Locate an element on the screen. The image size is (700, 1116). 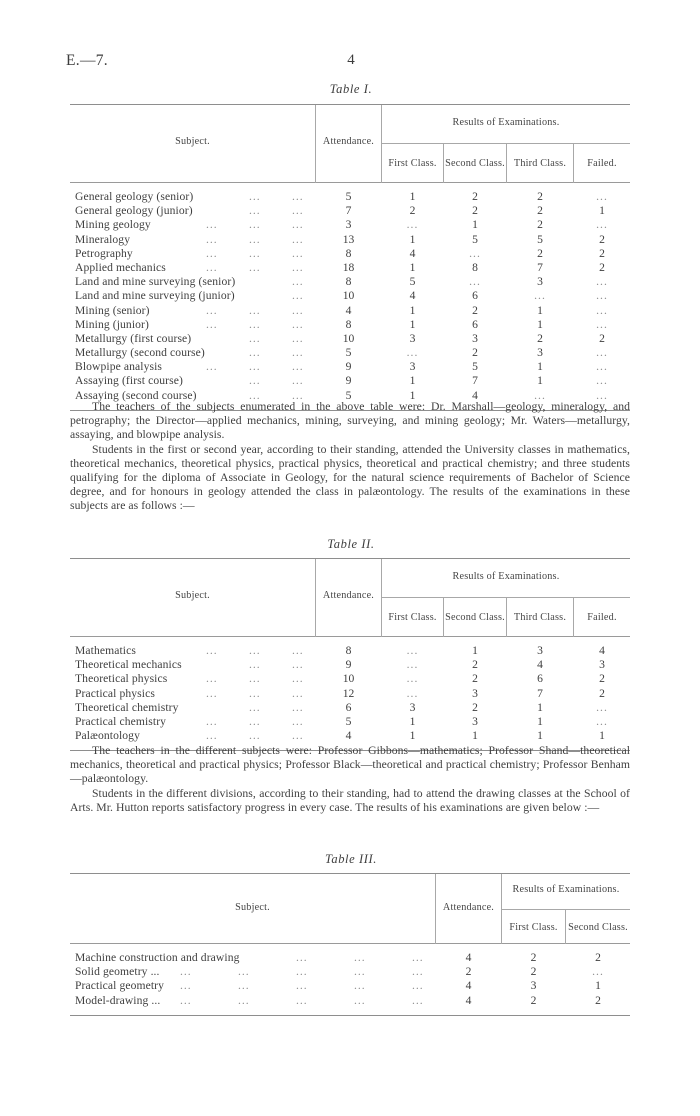
row-subject: Theoretical physics is located at coordinates (121, 679).